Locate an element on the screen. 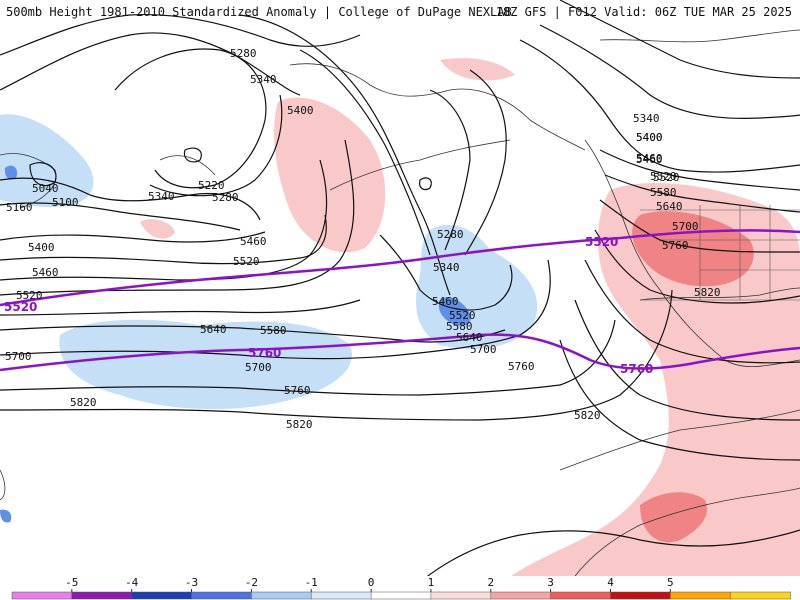 The height and width of the screenshot is (600, 800). contour-label: 5040 is located at coordinates (45, 188).